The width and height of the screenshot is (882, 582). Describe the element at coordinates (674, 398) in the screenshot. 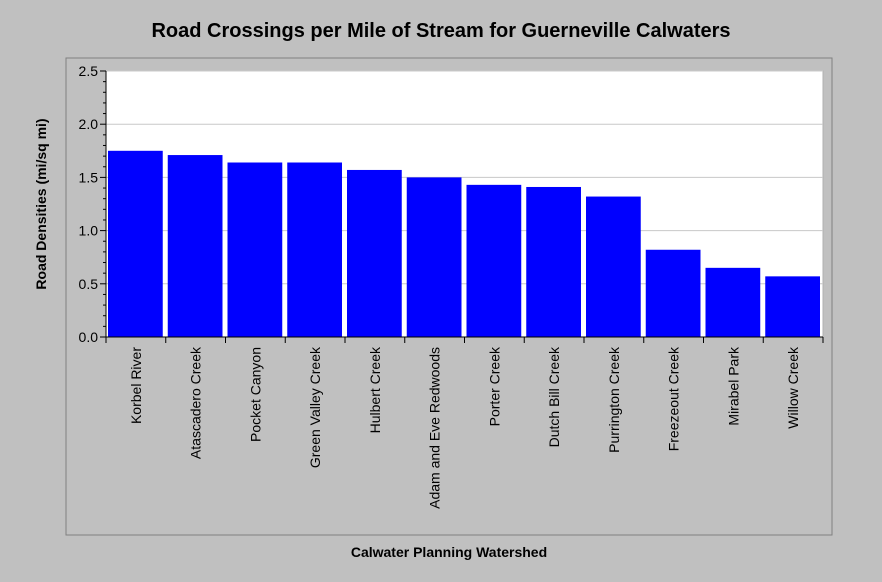

I see `x-tick-label: Freezeout Creek` at that location.